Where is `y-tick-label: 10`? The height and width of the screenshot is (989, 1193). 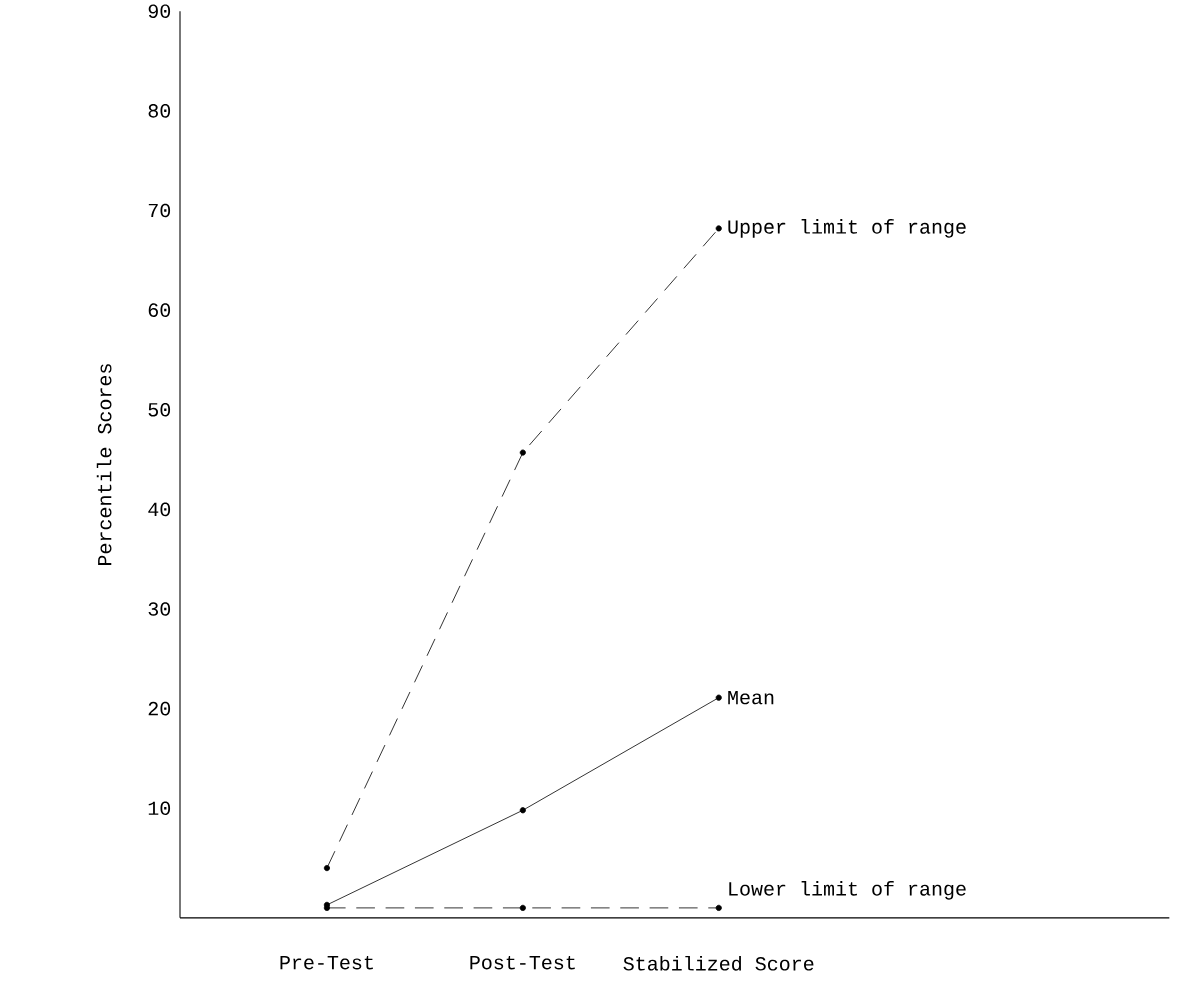
y-tick-label: 10 is located at coordinates (159, 808).